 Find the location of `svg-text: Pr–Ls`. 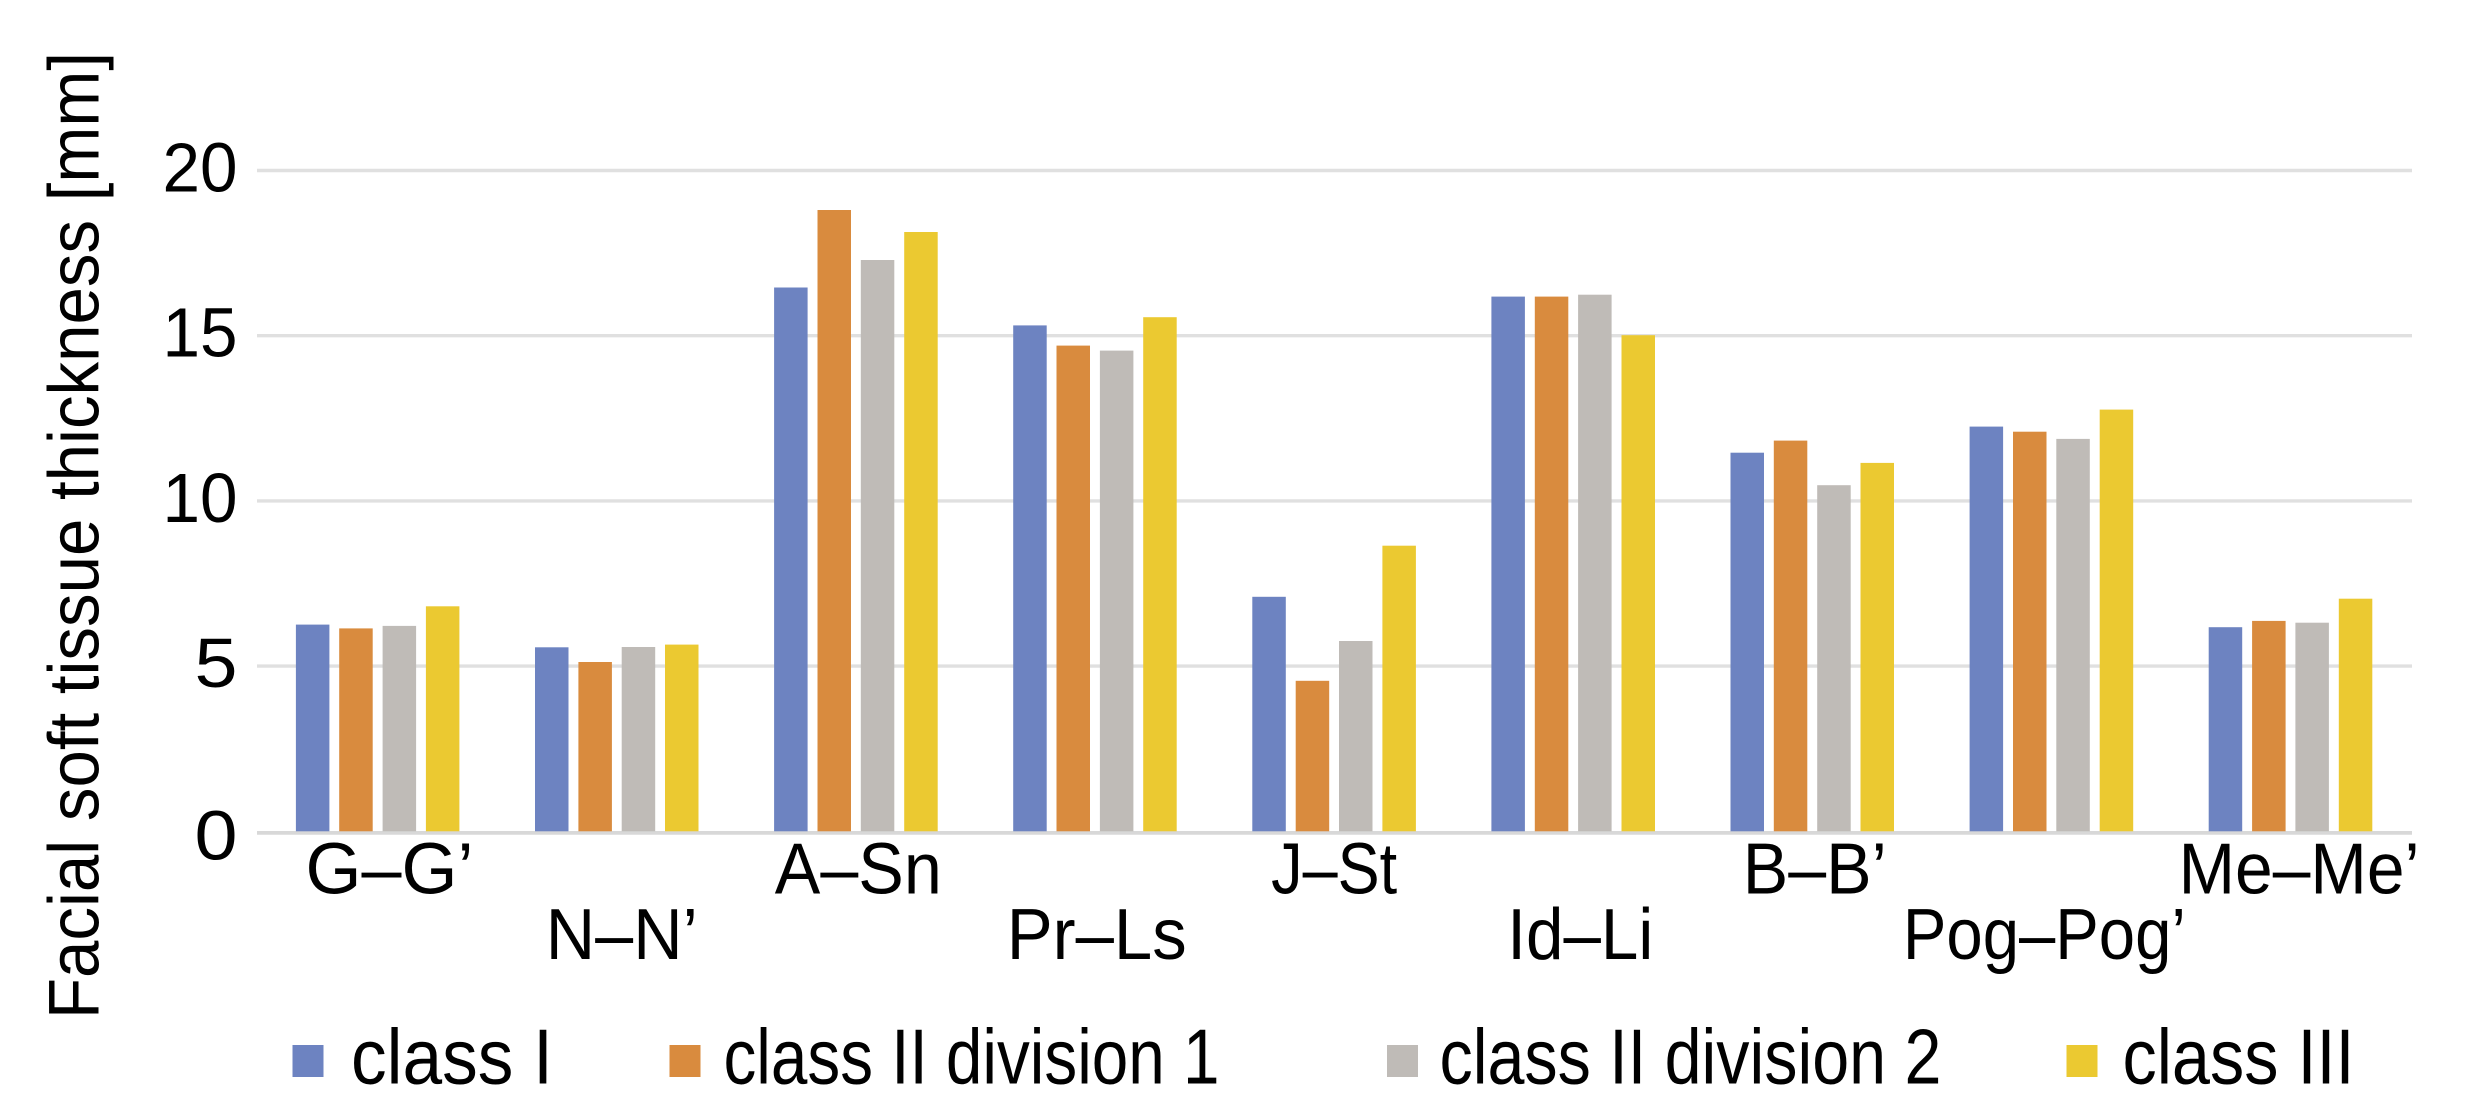

svg-text: Pr–Ls is located at coordinates (1097, 935).